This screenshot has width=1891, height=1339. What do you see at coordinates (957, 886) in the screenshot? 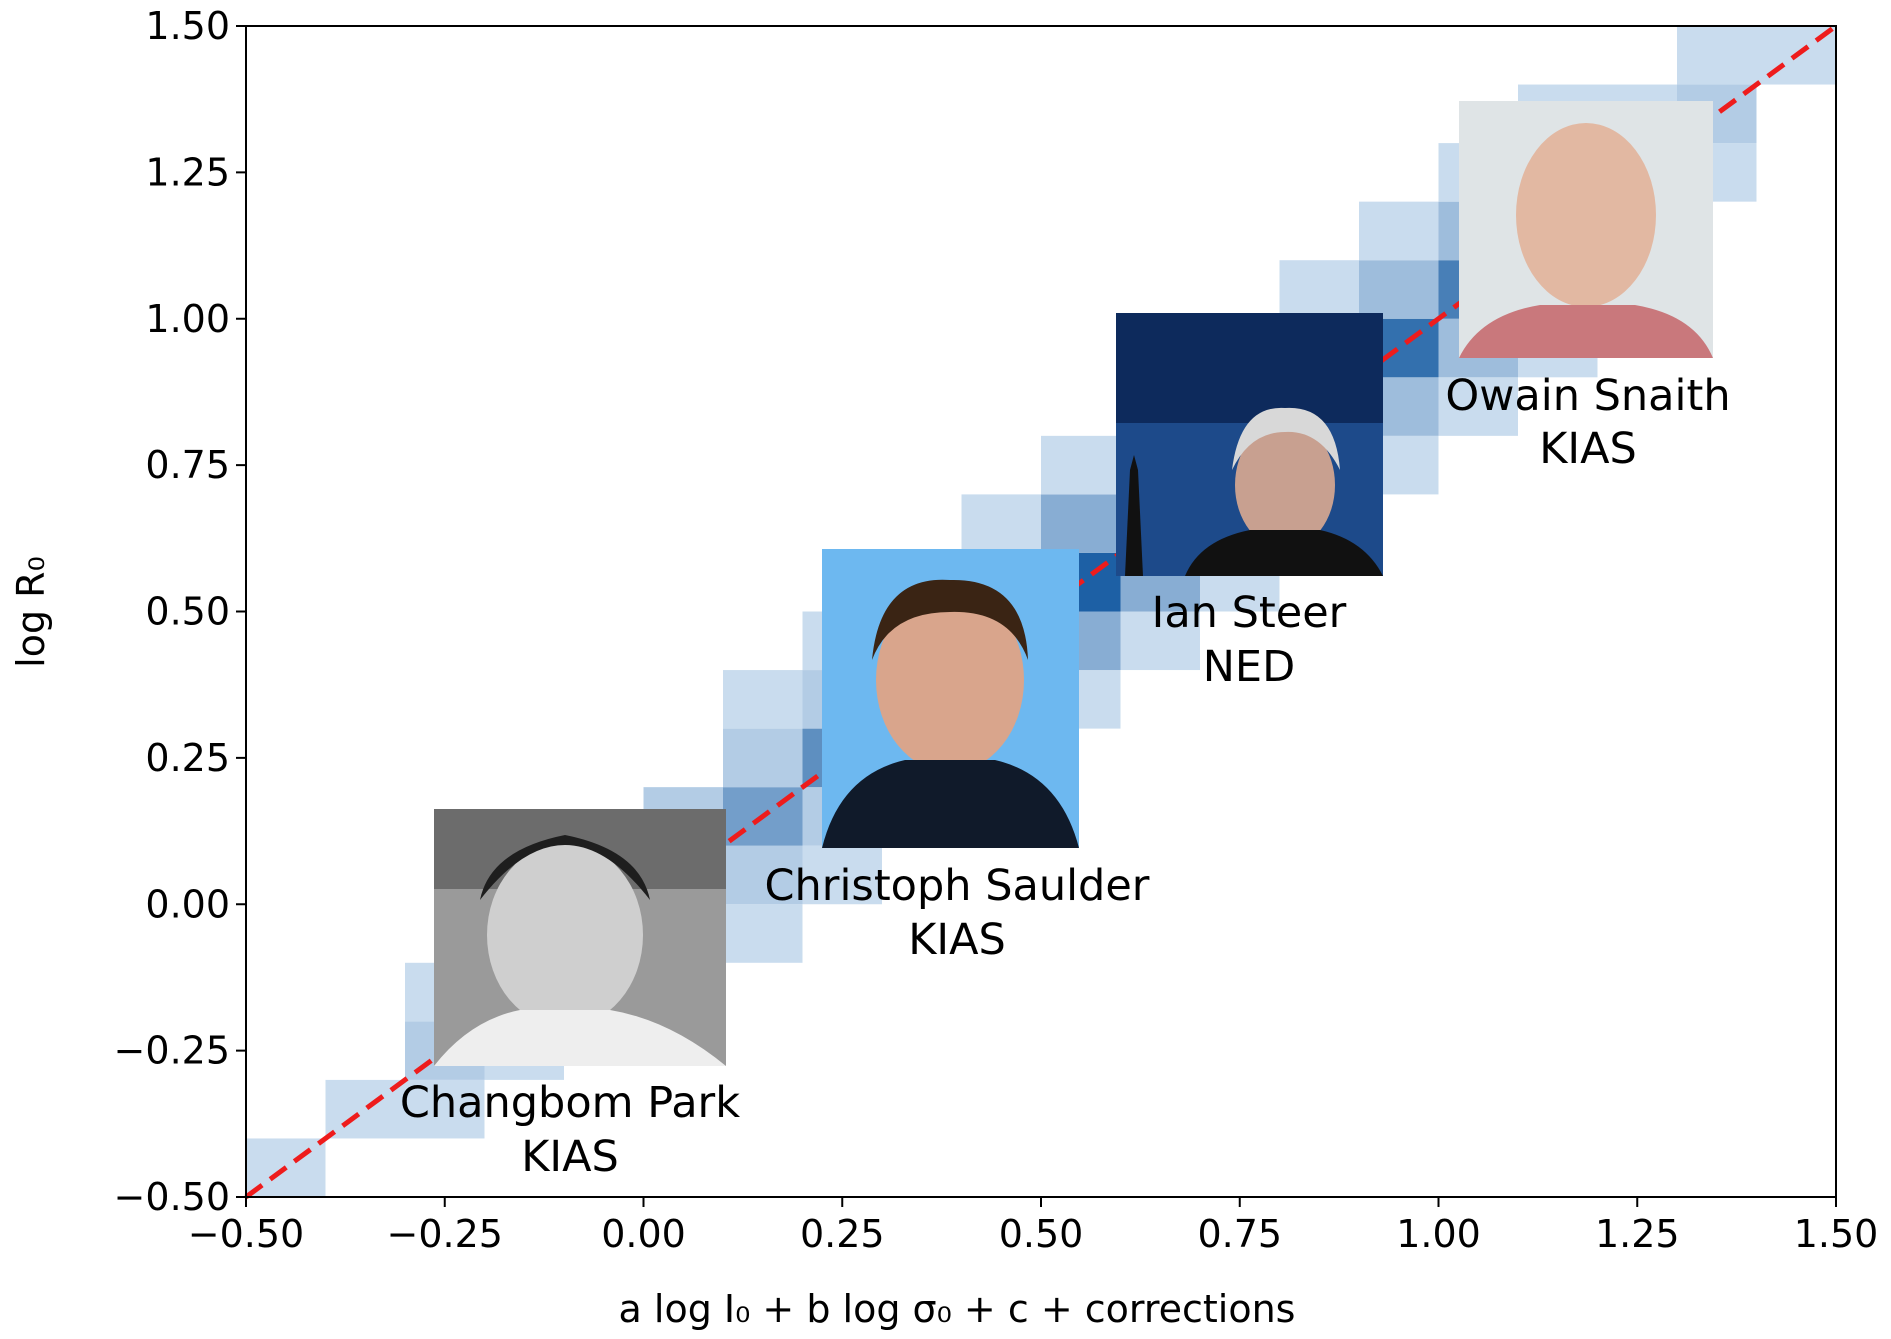
I see `annotation-name: Christoph Saulder` at bounding box center [957, 886].